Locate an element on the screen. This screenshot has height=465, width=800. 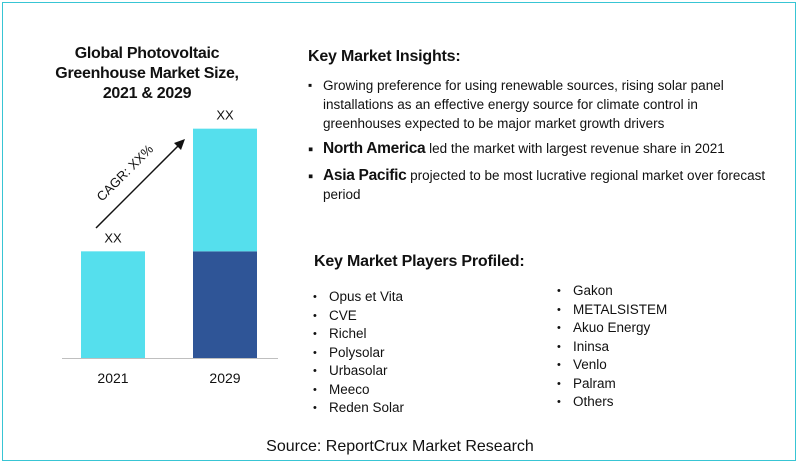
player-item: Polysolar is located at coordinates (358, 353).